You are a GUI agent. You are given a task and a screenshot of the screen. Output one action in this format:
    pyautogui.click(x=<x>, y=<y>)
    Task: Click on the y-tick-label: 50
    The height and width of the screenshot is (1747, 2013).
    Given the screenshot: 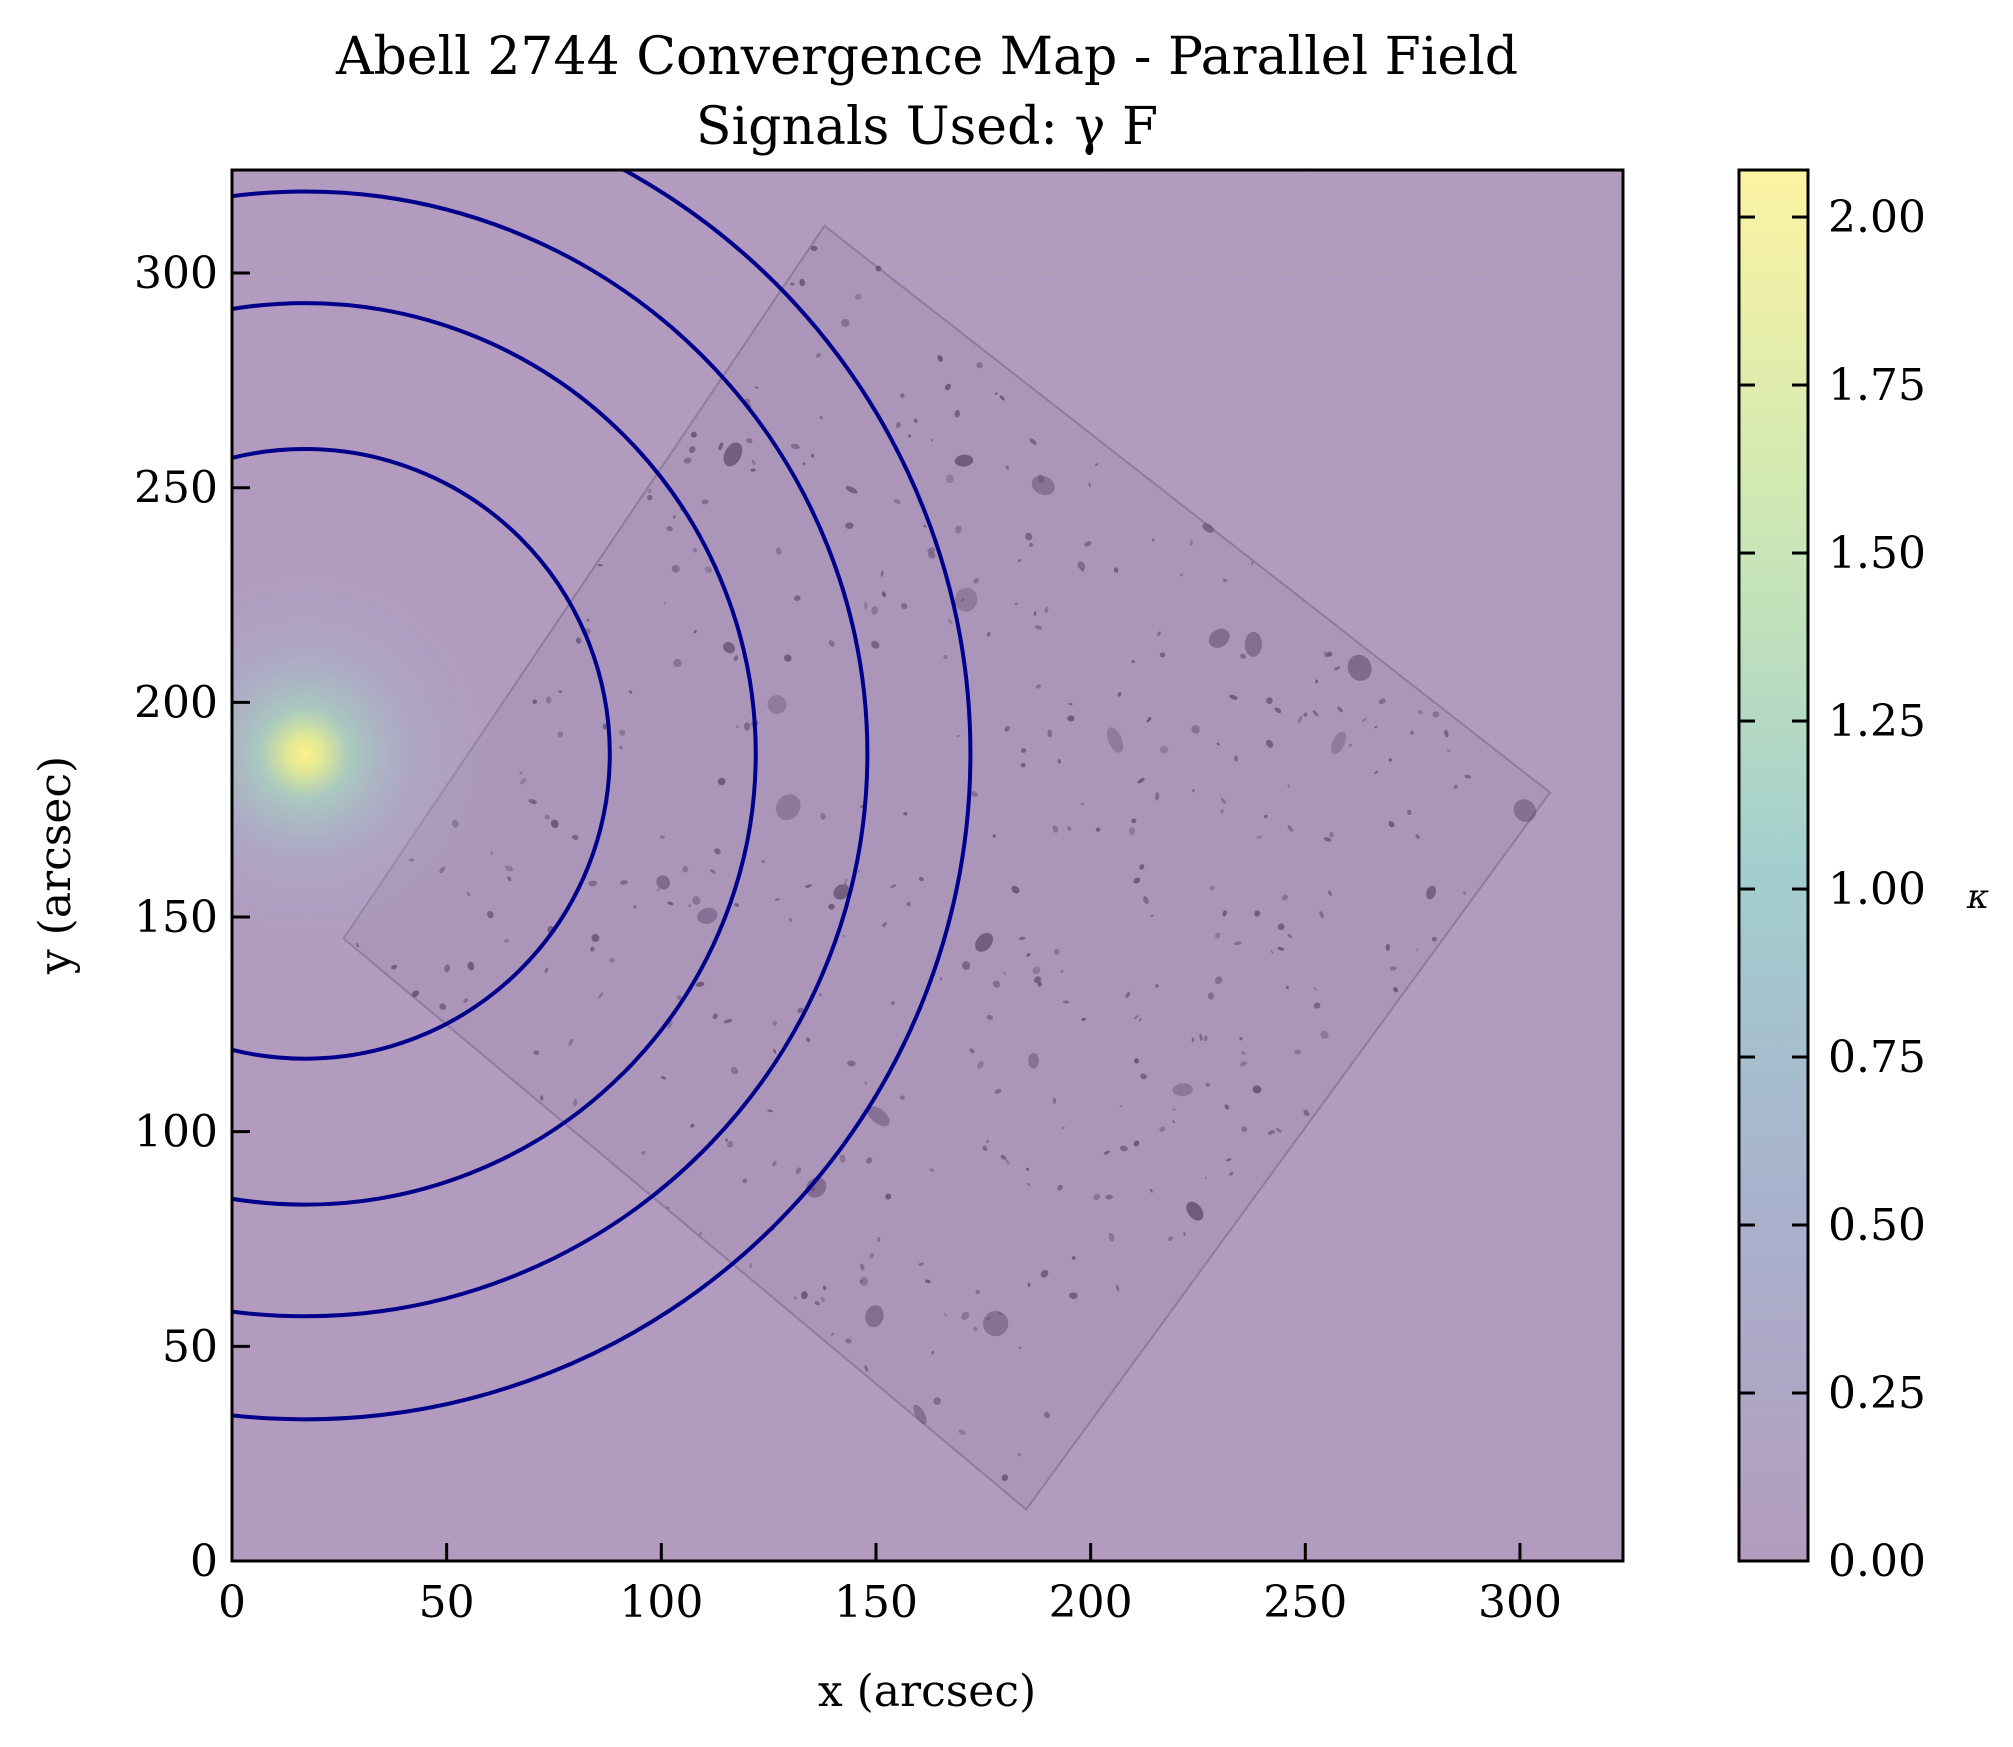 What is the action you would take?
    pyautogui.click(x=190, y=1346)
    